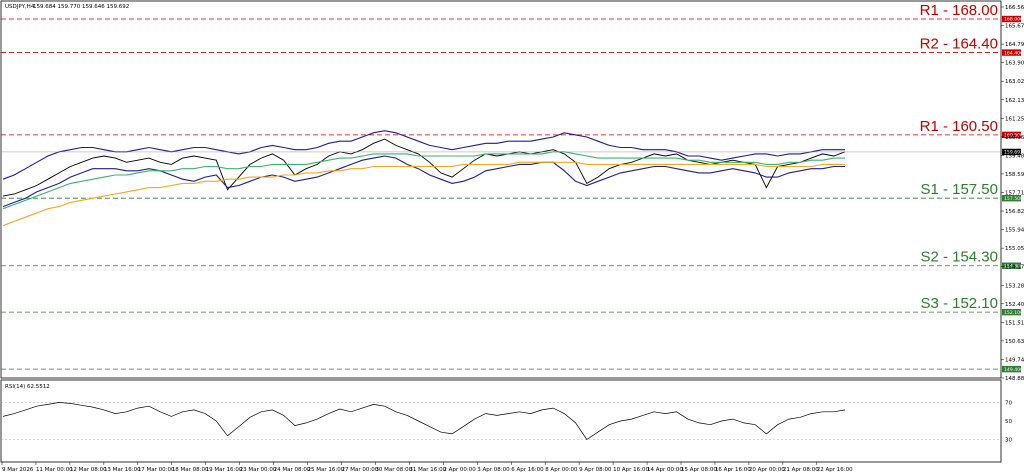 Image resolution: width=1024 pixels, height=475 pixels. I want to click on time-tick-label: 21 Apr 08:00, so click(801, 470).